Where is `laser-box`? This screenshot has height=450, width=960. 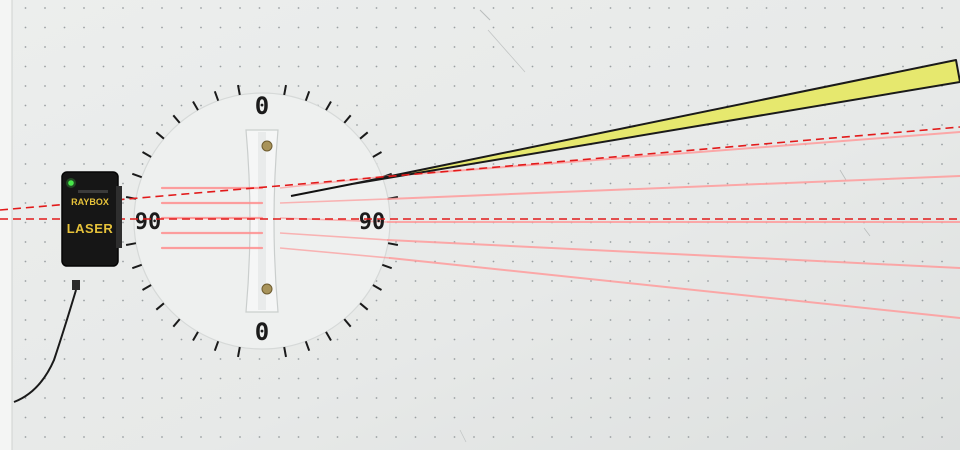 laser-box is located at coordinates (67, 287).